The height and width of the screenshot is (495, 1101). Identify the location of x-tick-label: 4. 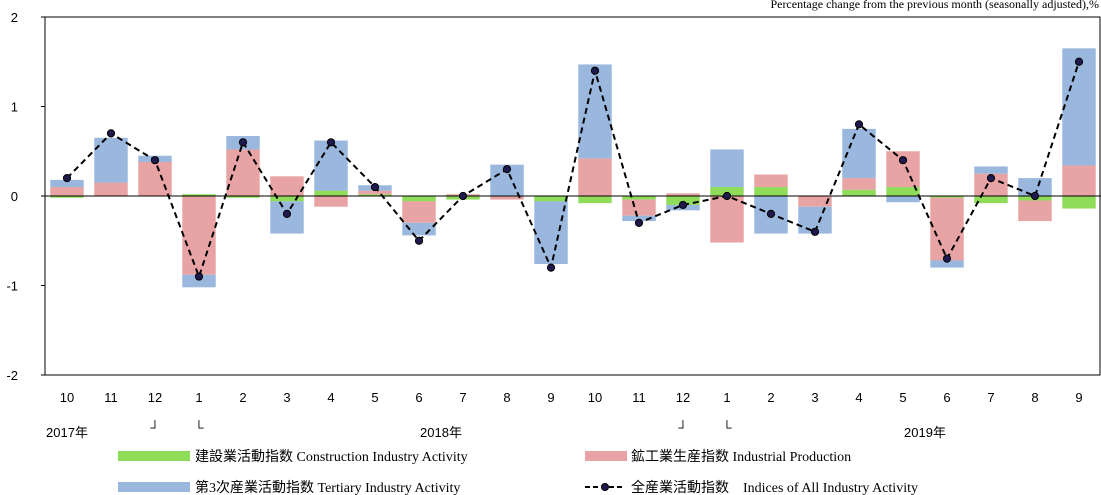
(858, 397).